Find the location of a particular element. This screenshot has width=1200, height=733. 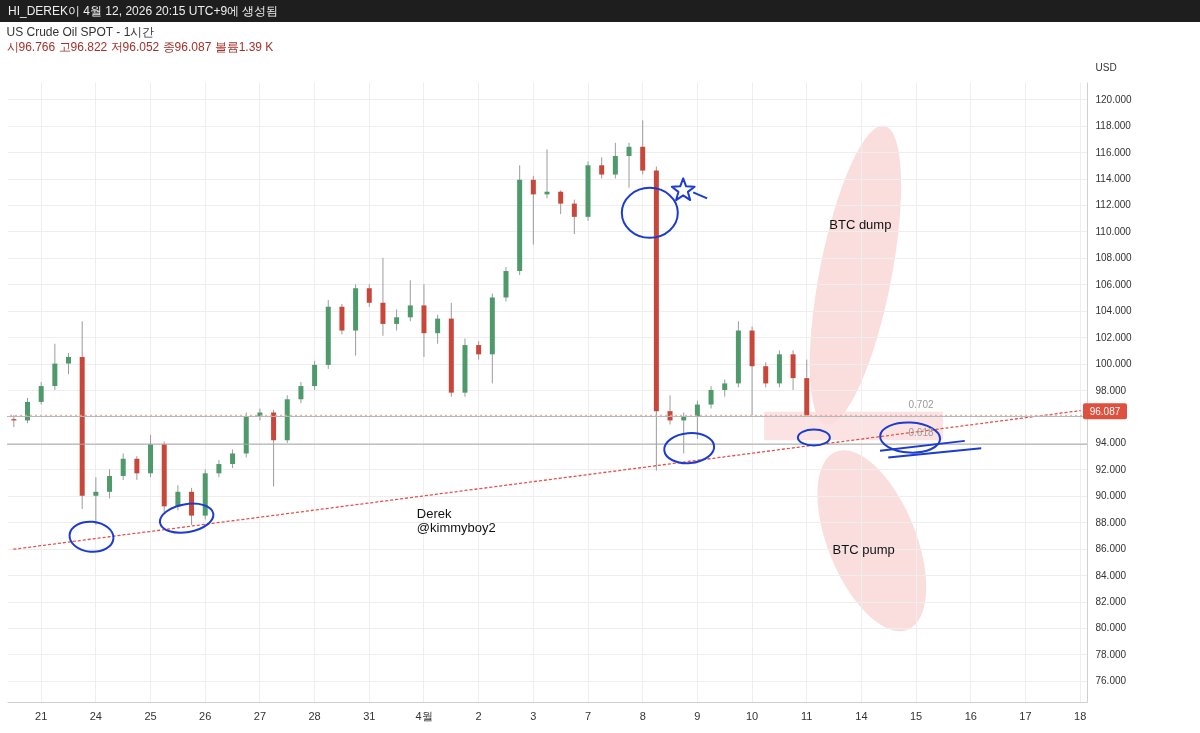

y-tick-label: 98.000 is located at coordinates (1111, 390).